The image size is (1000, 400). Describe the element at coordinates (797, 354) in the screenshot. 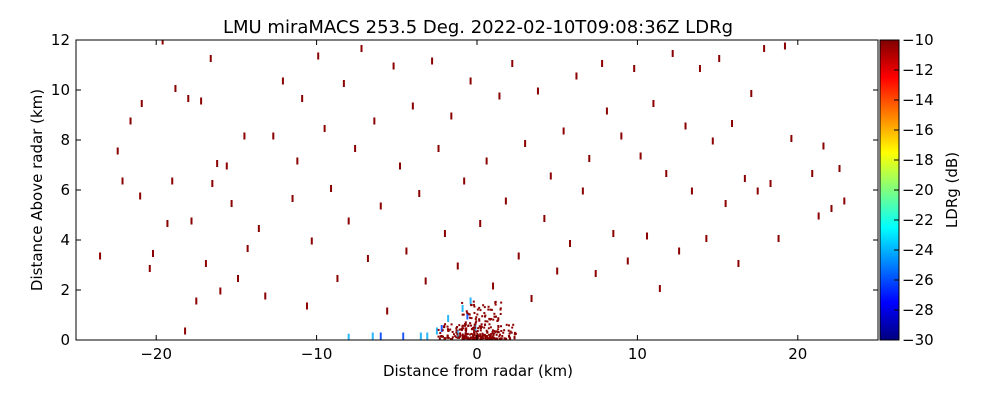

I see `x-tick-label: 20` at that location.